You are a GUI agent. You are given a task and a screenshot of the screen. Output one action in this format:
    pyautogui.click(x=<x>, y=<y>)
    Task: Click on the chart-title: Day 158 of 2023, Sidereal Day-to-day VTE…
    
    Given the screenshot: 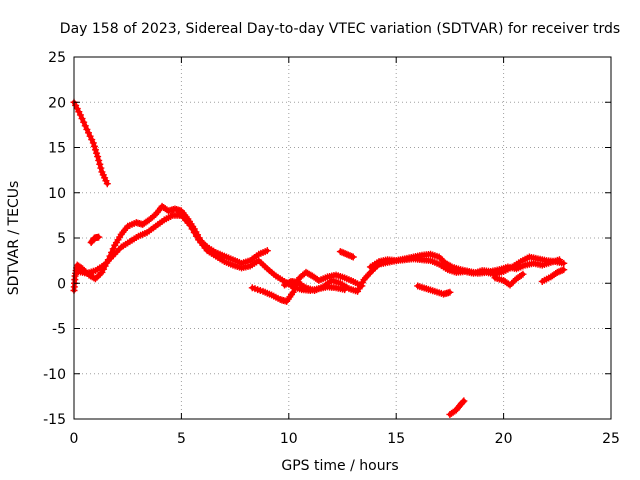 What is the action you would take?
    pyautogui.click(x=340, y=29)
    